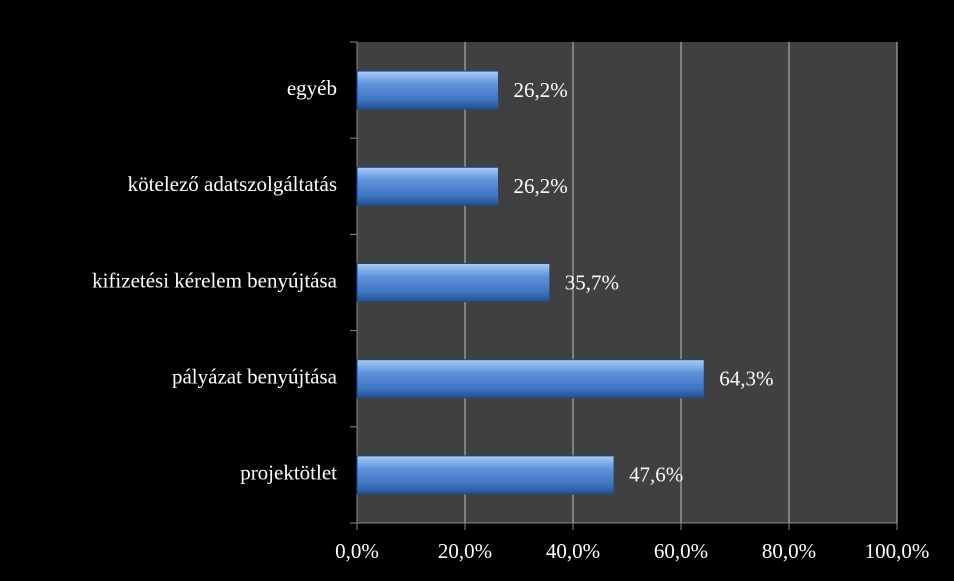 This screenshot has height=581, width=954. I want to click on x-tick-label: 60,0%, so click(681, 551).